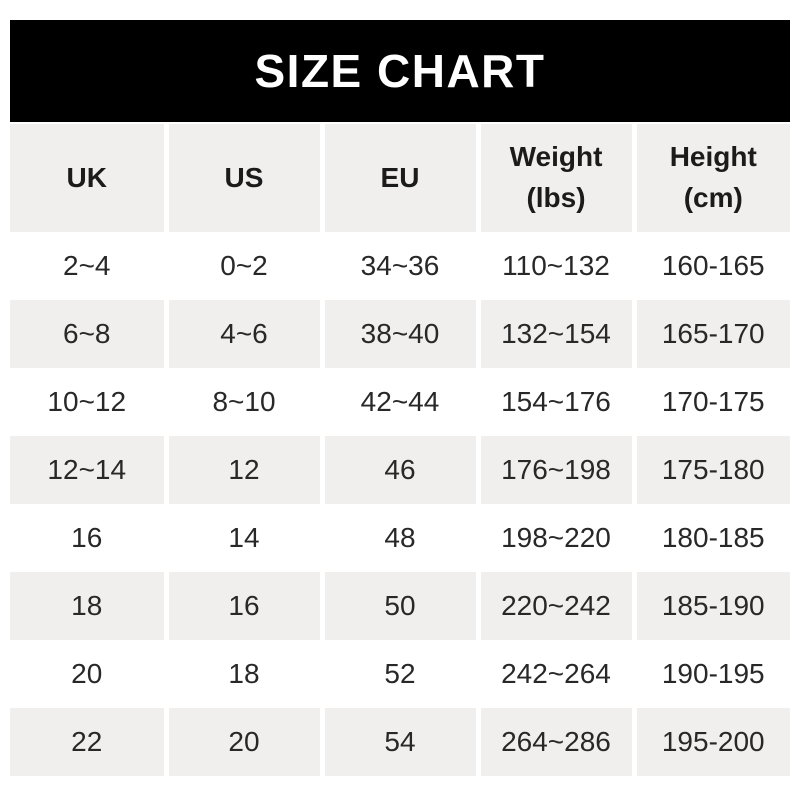 The height and width of the screenshot is (800, 800). I want to click on table-cell: 42~44, so click(398, 402).